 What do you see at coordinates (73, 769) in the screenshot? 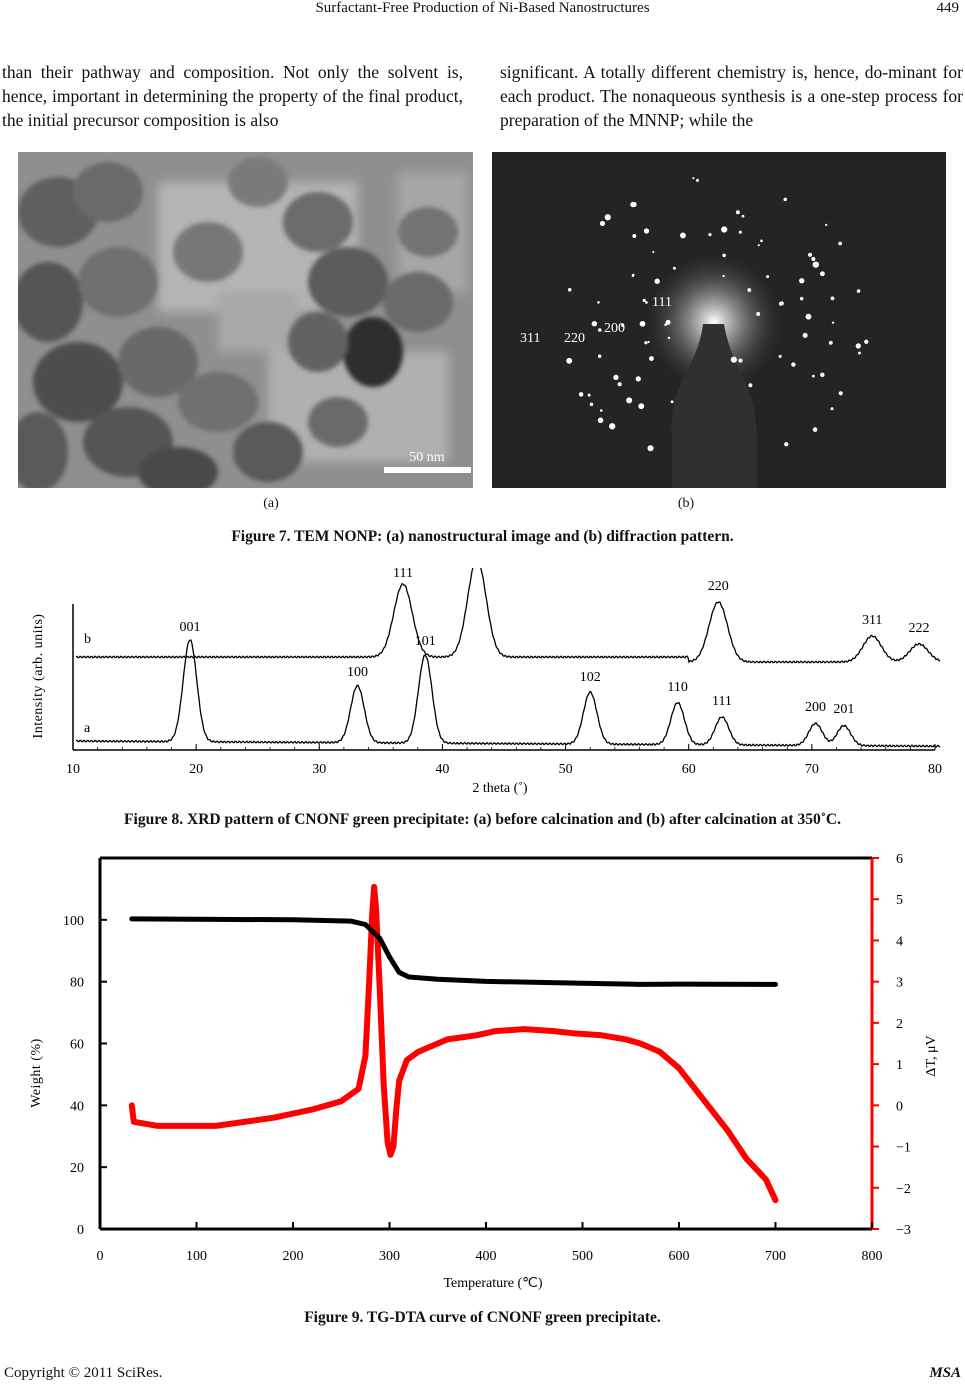
I see `xrd-xtick-label: 10` at bounding box center [73, 769].